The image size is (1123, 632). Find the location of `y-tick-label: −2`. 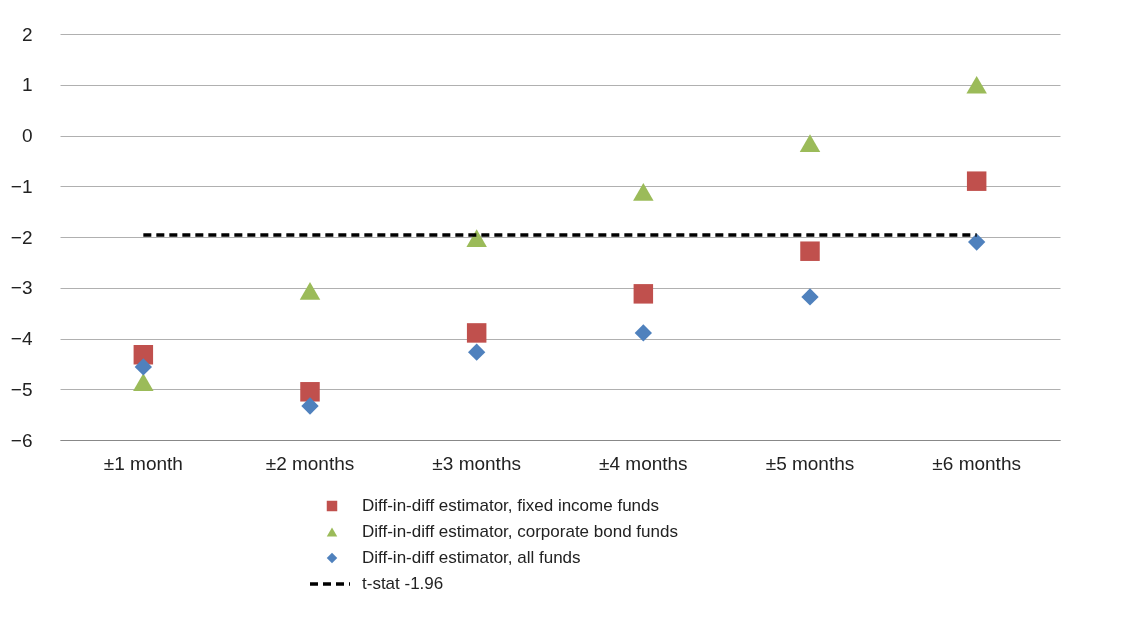

y-tick-label: −2 is located at coordinates (21, 237).